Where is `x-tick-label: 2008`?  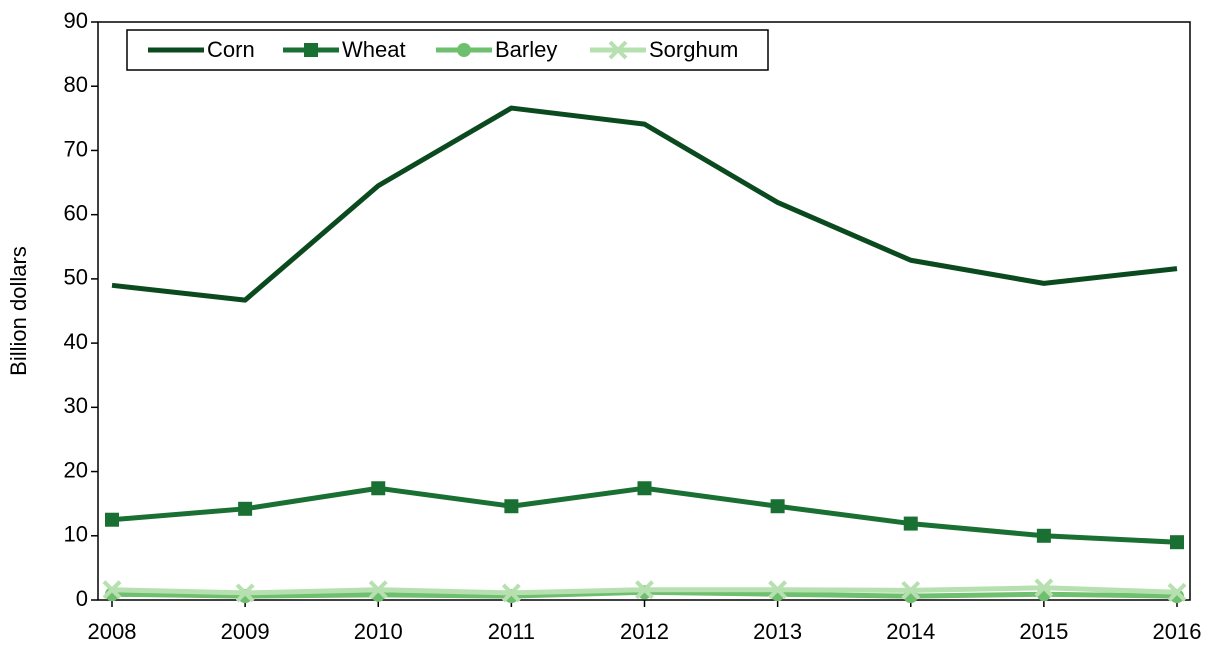
x-tick-label: 2008 is located at coordinates (112, 631).